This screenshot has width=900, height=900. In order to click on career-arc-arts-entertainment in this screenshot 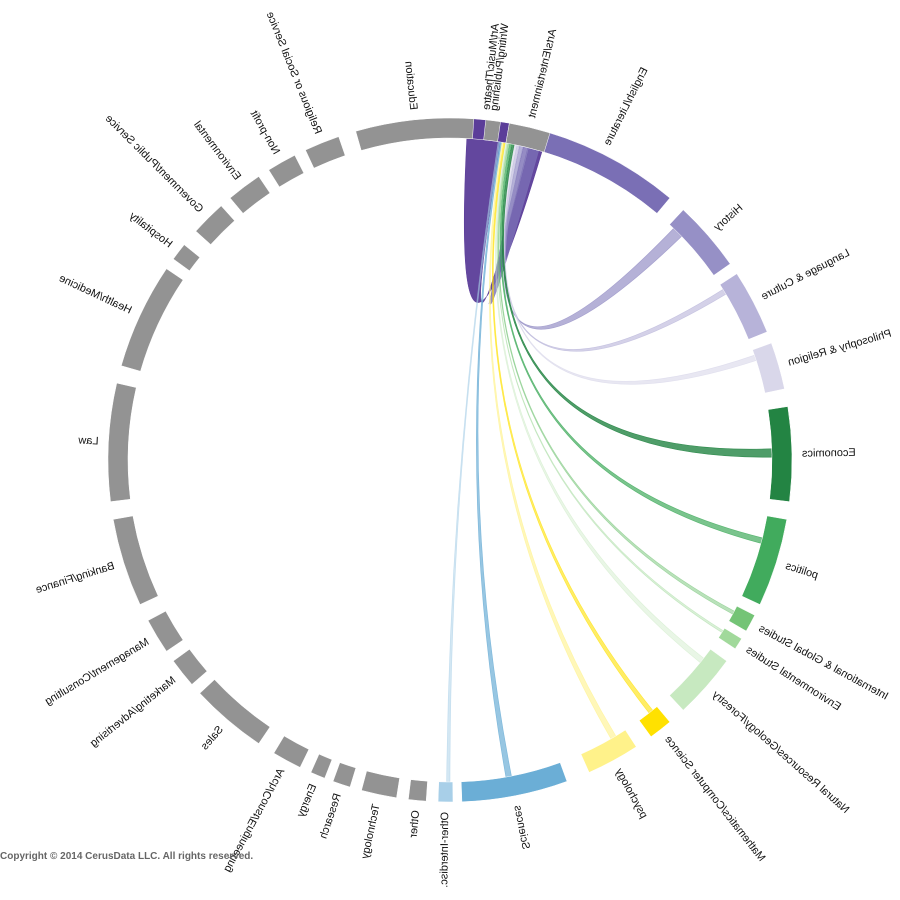, I will do `click(528, 137)`.